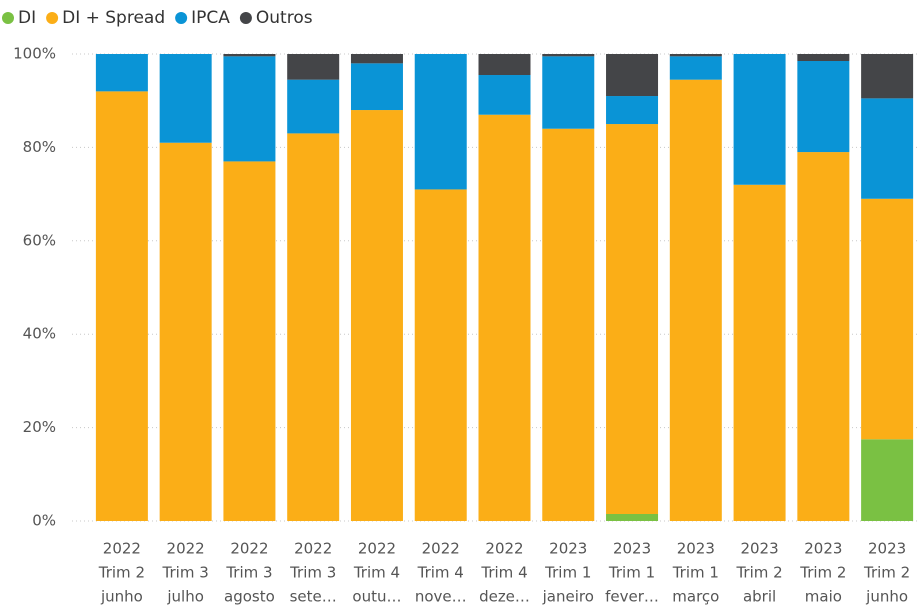 This screenshot has height=606, width=920. I want to click on x-tick-label: agosto, so click(249, 597).